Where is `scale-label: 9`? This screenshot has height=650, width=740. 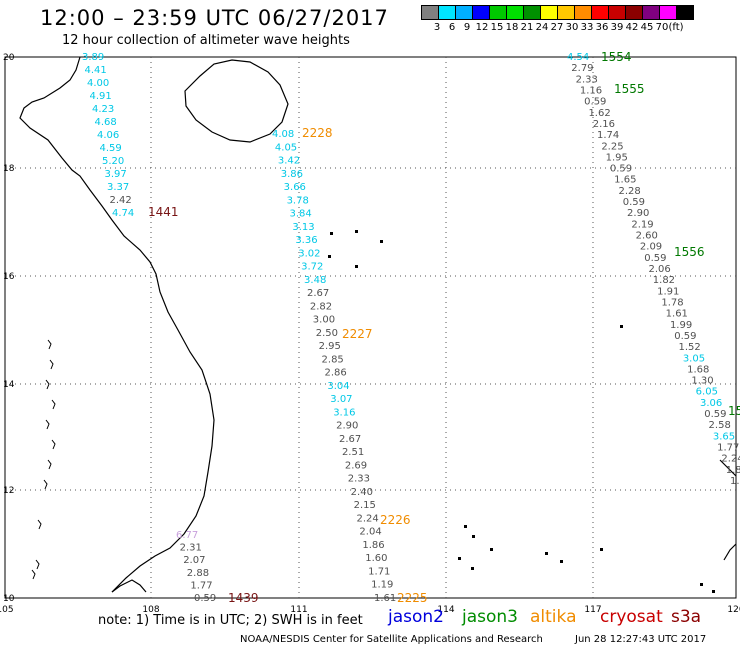 scale-label: 9 is located at coordinates (467, 27).